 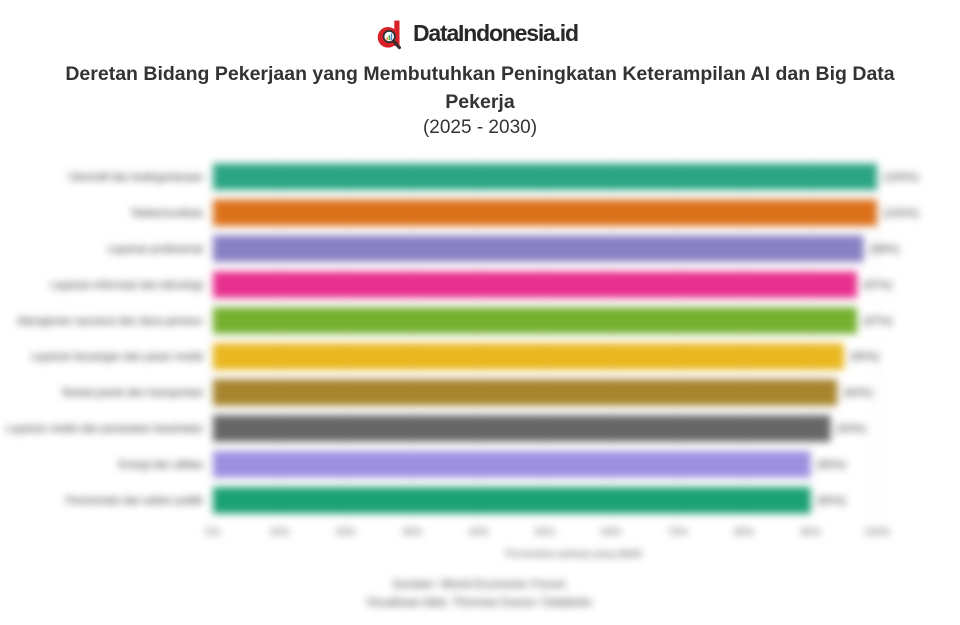 I want to click on svg-text: 70%, so click(x=678, y=532).